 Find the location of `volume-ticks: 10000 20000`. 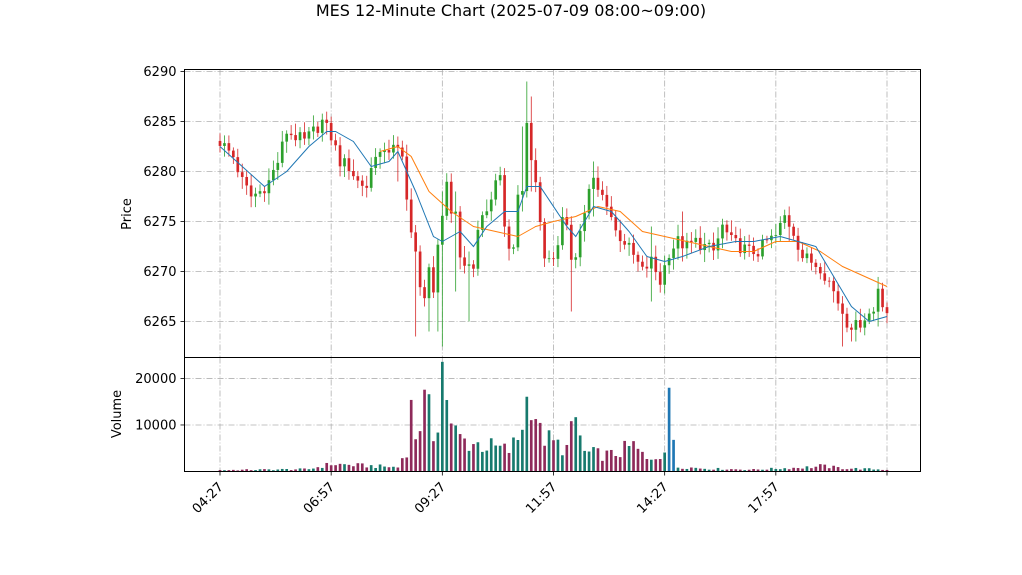

volume-ticks: 10000 20000 is located at coordinates (160, 402).